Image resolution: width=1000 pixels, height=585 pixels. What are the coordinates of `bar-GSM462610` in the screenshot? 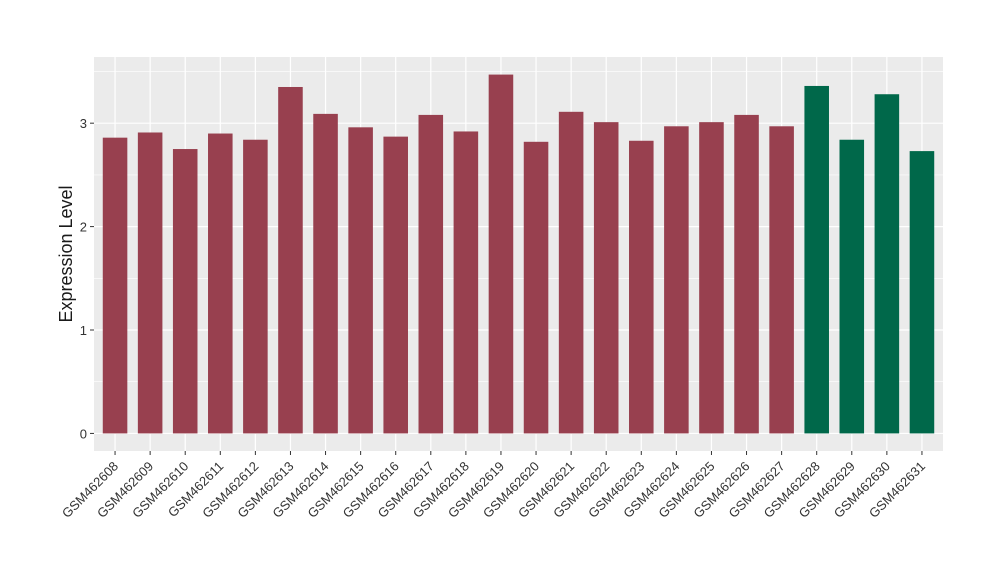 It's located at (185, 291).